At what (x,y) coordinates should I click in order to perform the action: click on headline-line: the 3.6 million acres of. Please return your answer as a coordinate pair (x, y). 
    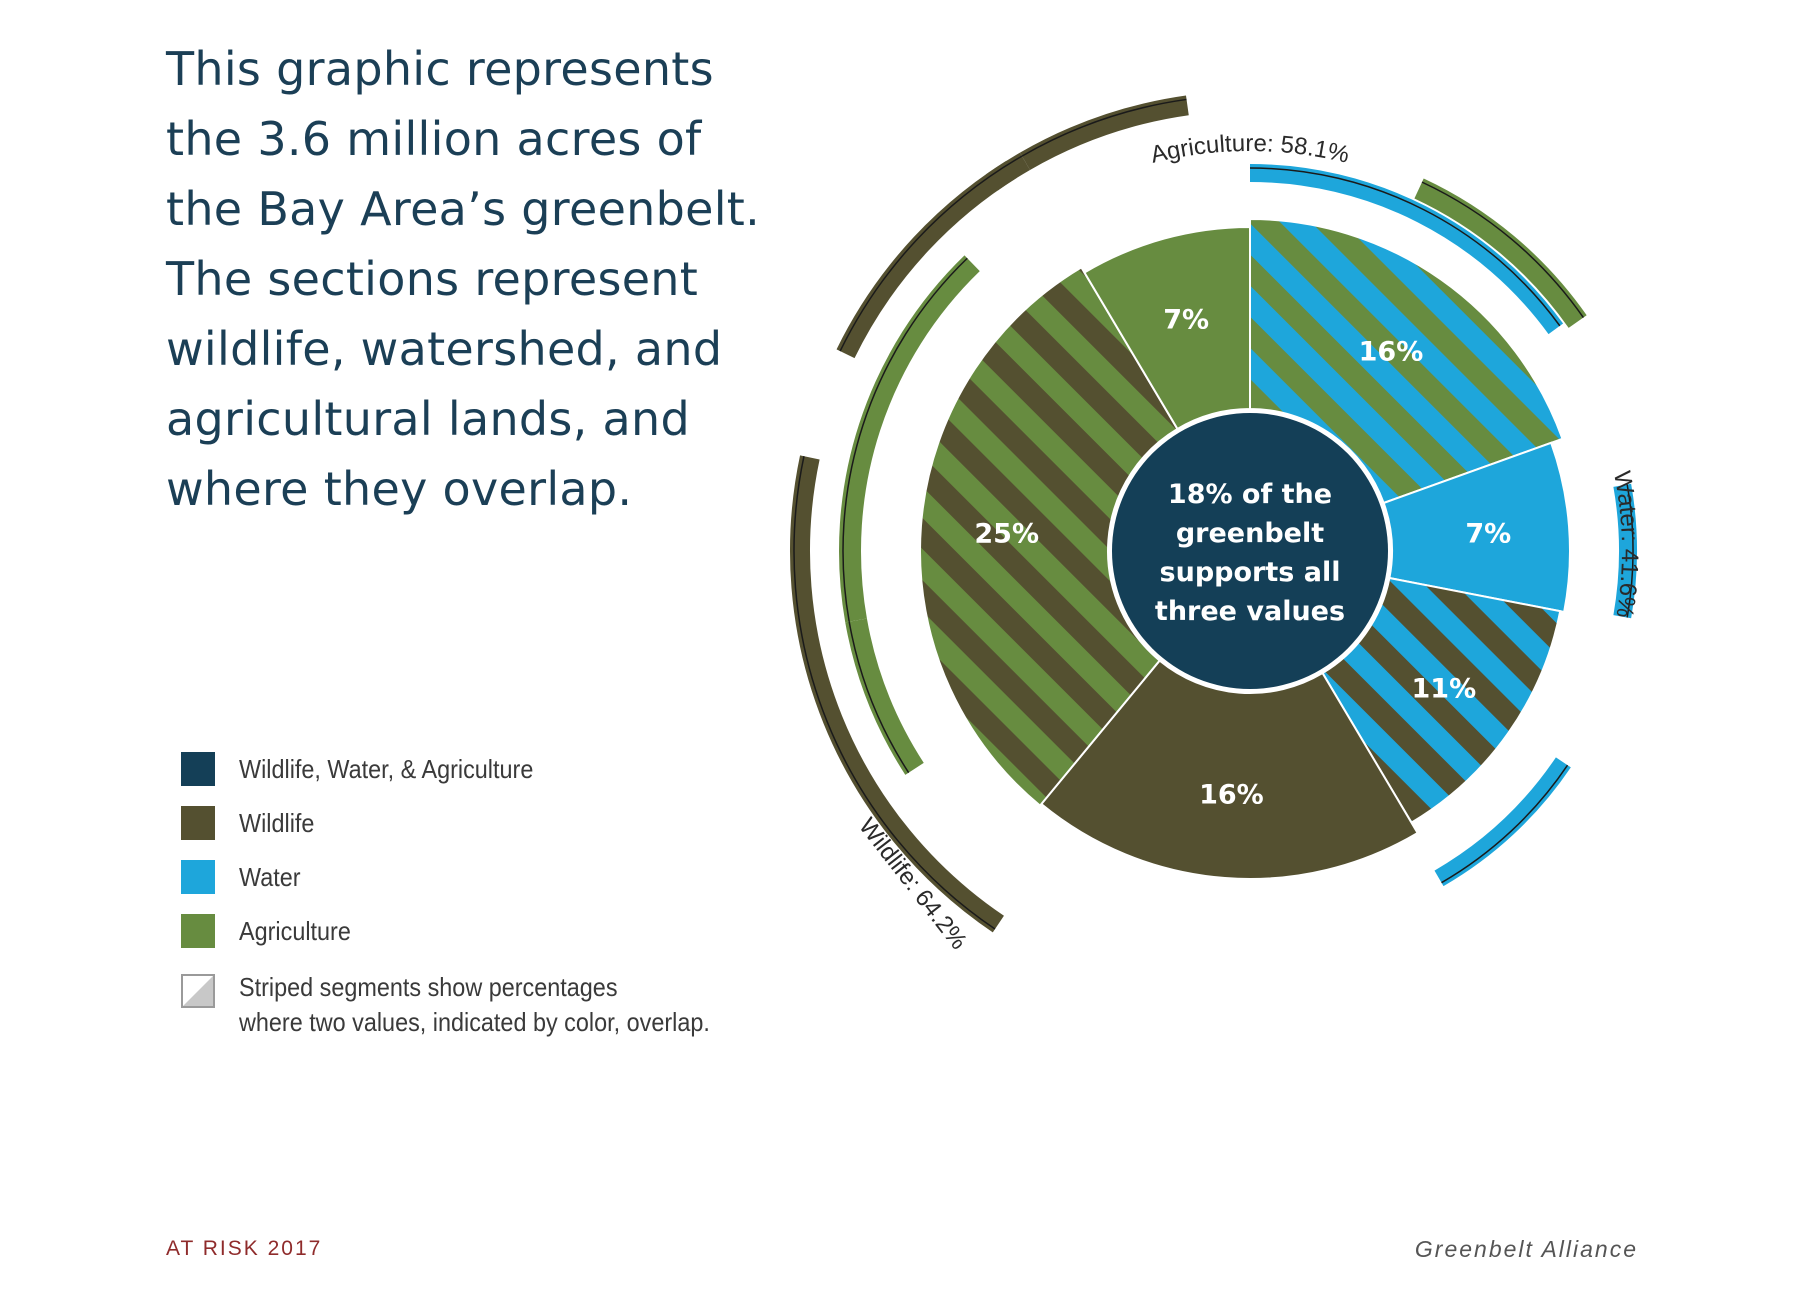
    Looking at the image, I should click on (434, 139).